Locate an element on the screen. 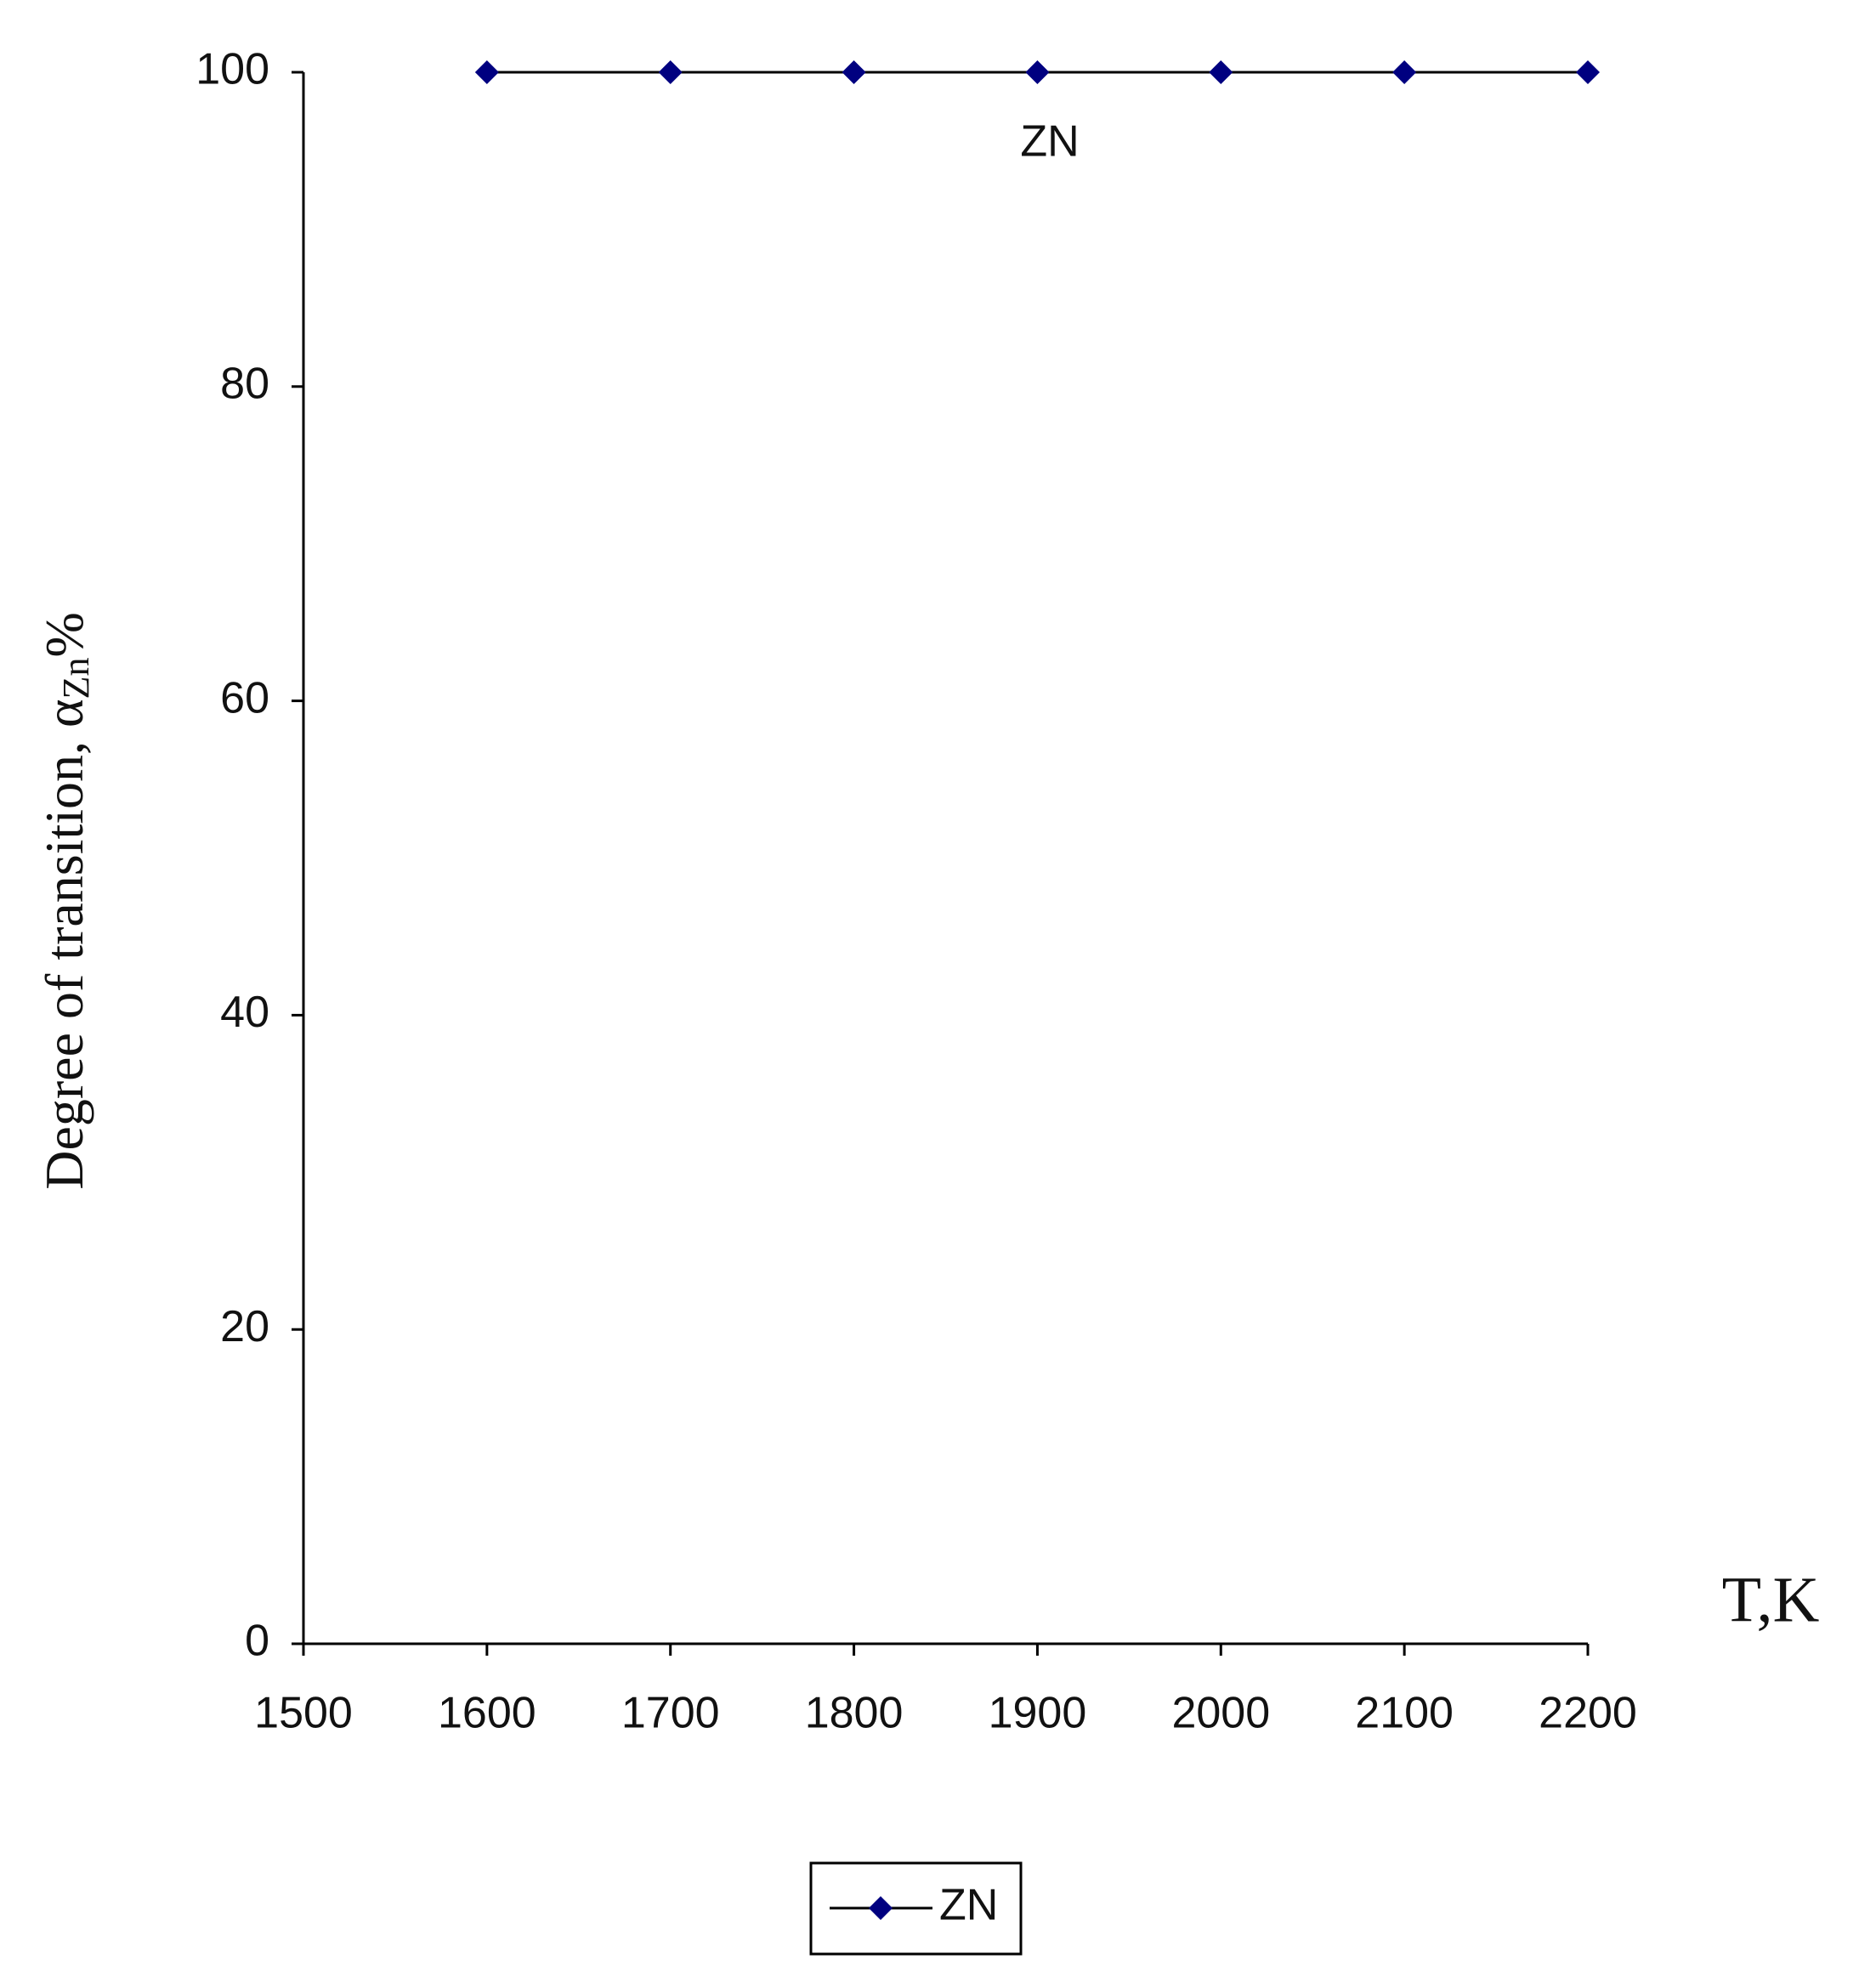 Image resolution: width=1859 pixels, height=1988 pixels. x-tick-label: 2200 is located at coordinates (1588, 1713).